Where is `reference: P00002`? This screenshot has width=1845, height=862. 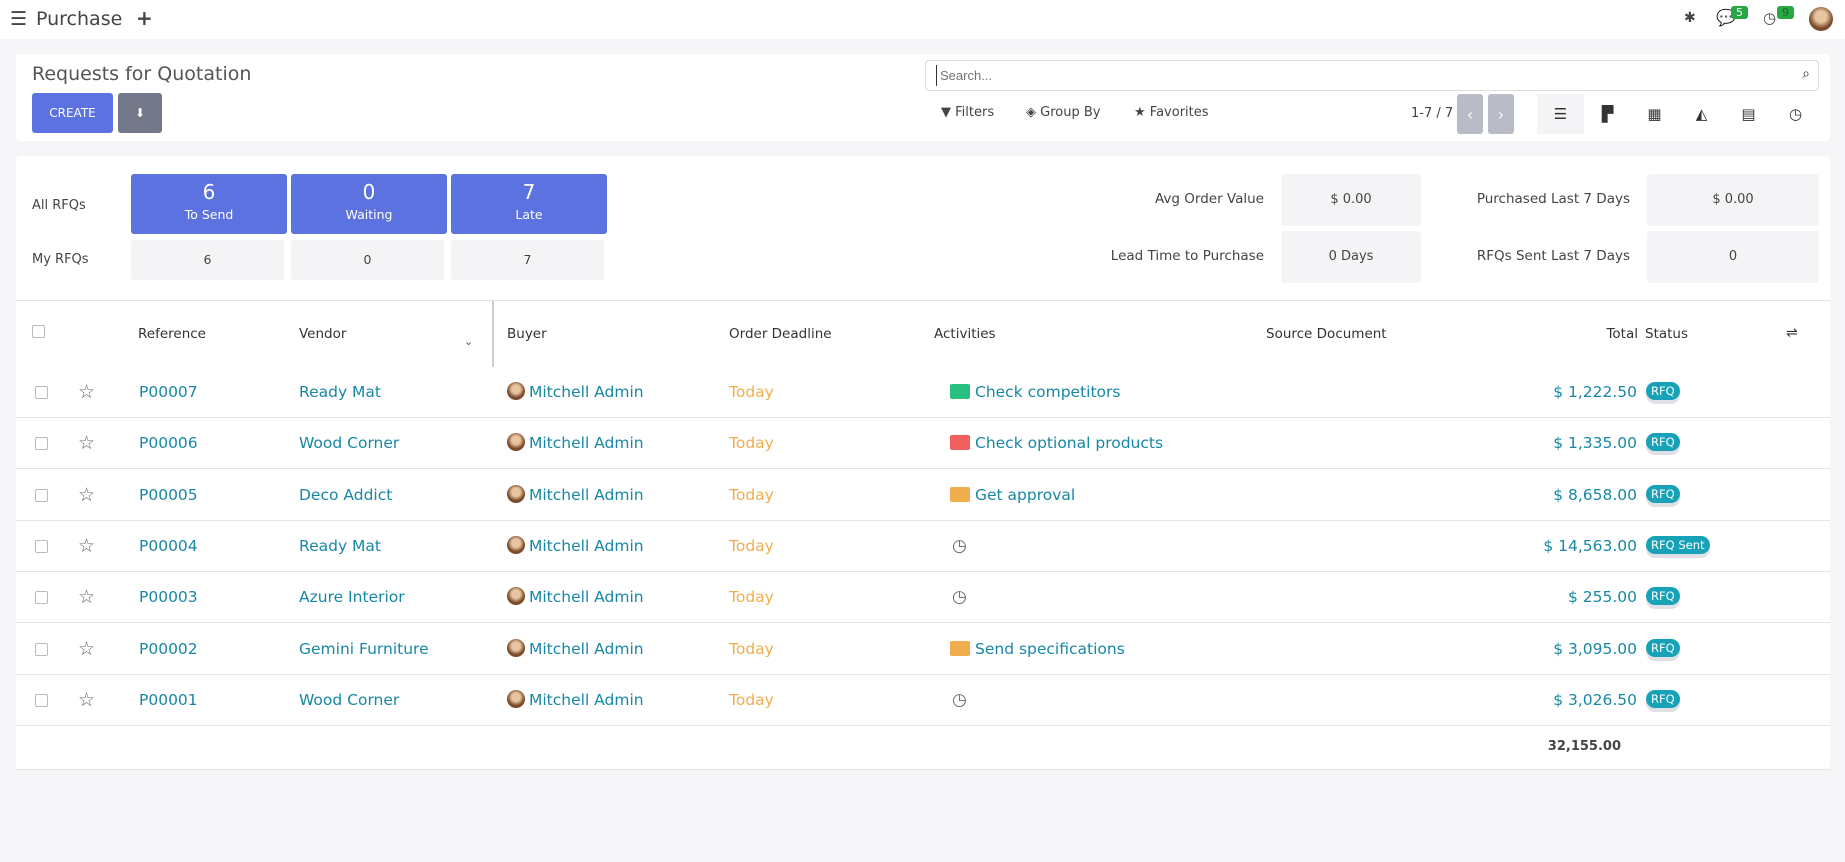
reference: P00002 is located at coordinates (168, 648).